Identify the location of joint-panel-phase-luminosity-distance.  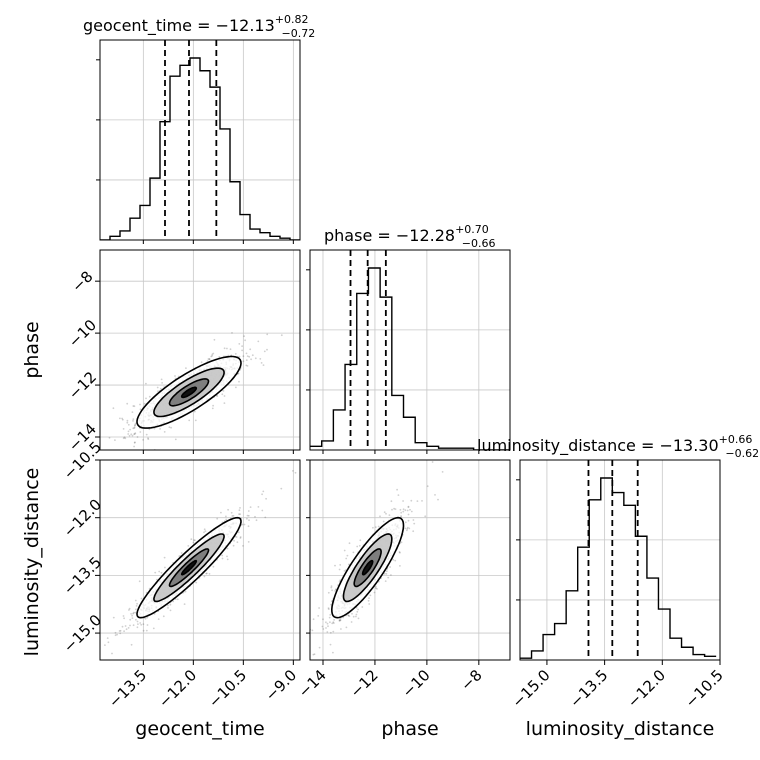
(410, 552).